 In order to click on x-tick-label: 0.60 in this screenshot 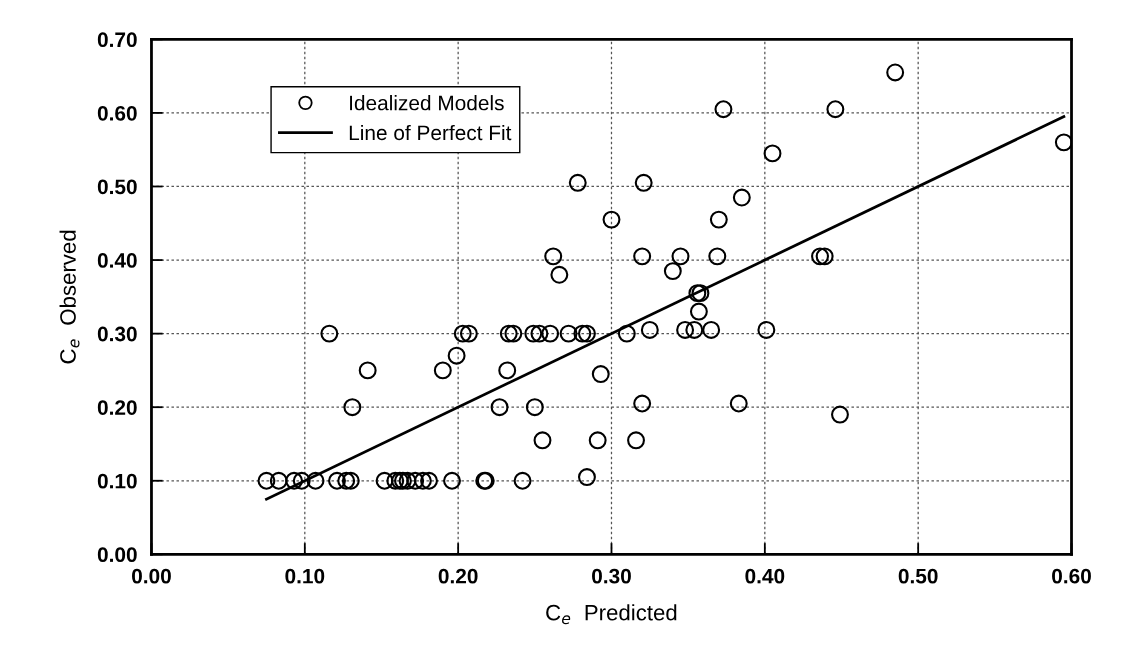, I will do `click(1071, 576)`.